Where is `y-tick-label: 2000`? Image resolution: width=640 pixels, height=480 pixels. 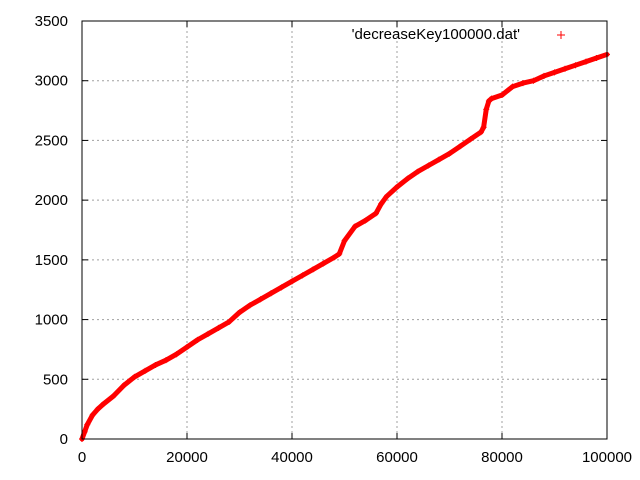 y-tick-label: 2000 is located at coordinates (51, 200).